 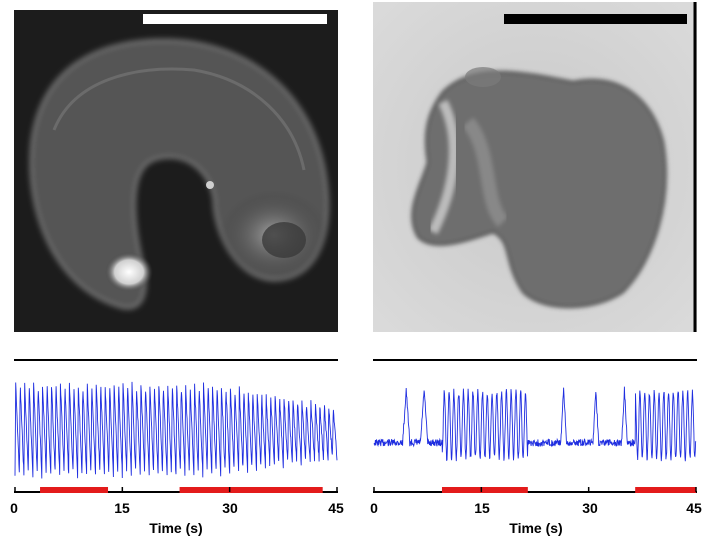 I want to click on trace-plot-right, so click(x=535, y=427).